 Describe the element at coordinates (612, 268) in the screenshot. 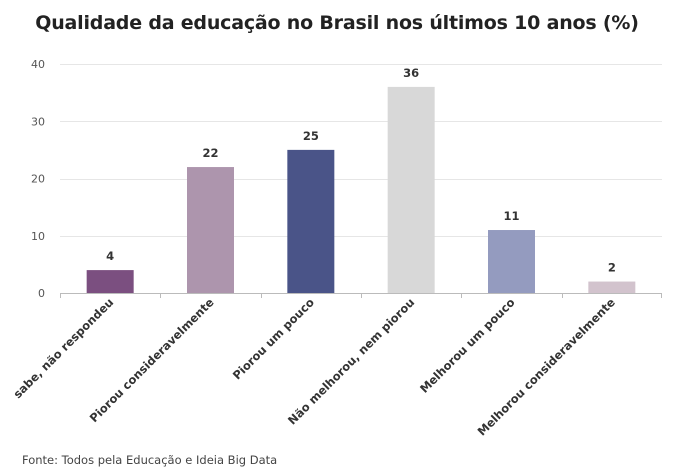

I see `data-label: 2` at that location.